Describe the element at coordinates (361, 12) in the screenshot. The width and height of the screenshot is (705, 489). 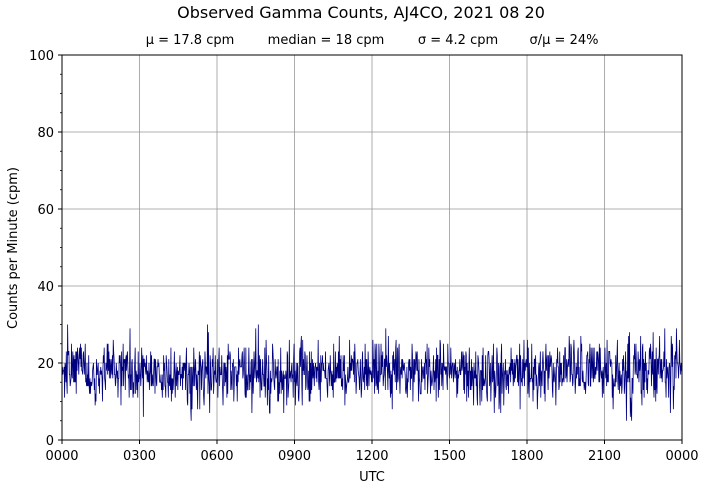
I see `chart-title: Observed Gamma Counts, AJ4CO, 2021 08 20` at that location.